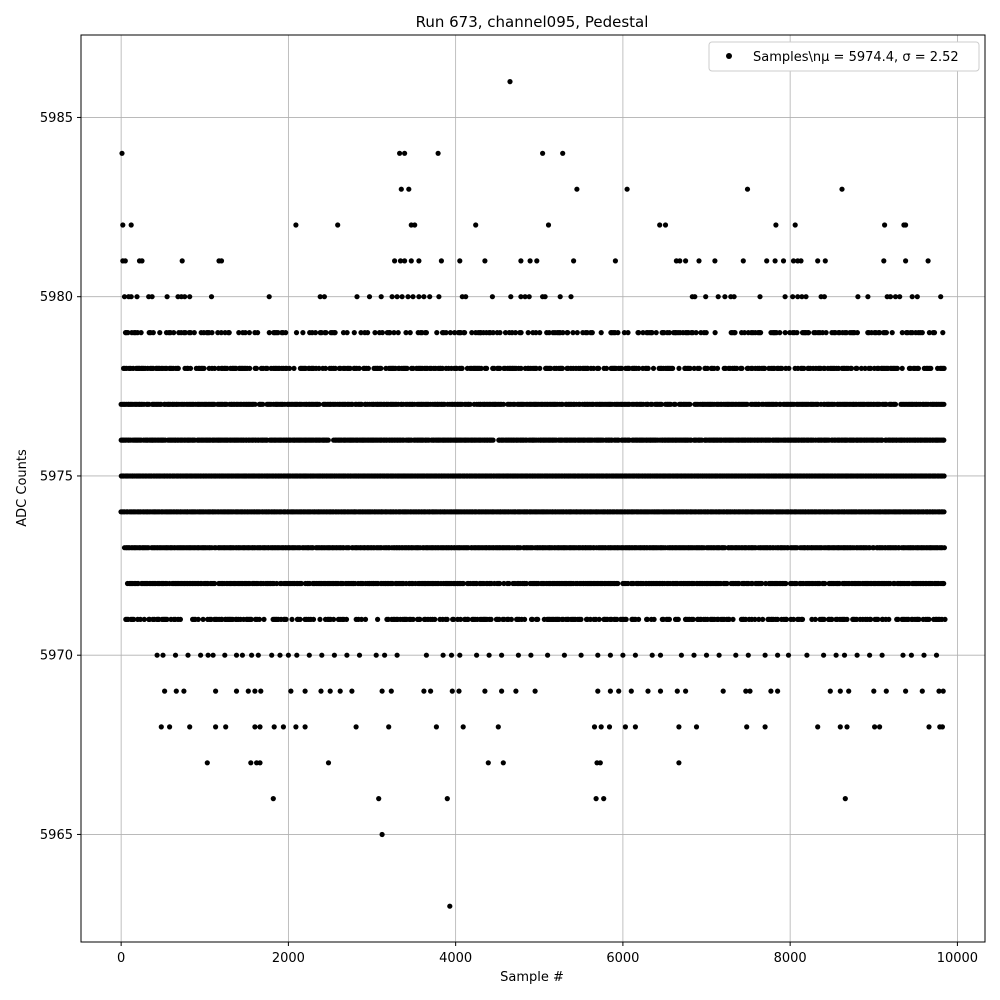 This screenshot has width=1000, height=1000. I want to click on x-tick-label: 2000, so click(288, 958).